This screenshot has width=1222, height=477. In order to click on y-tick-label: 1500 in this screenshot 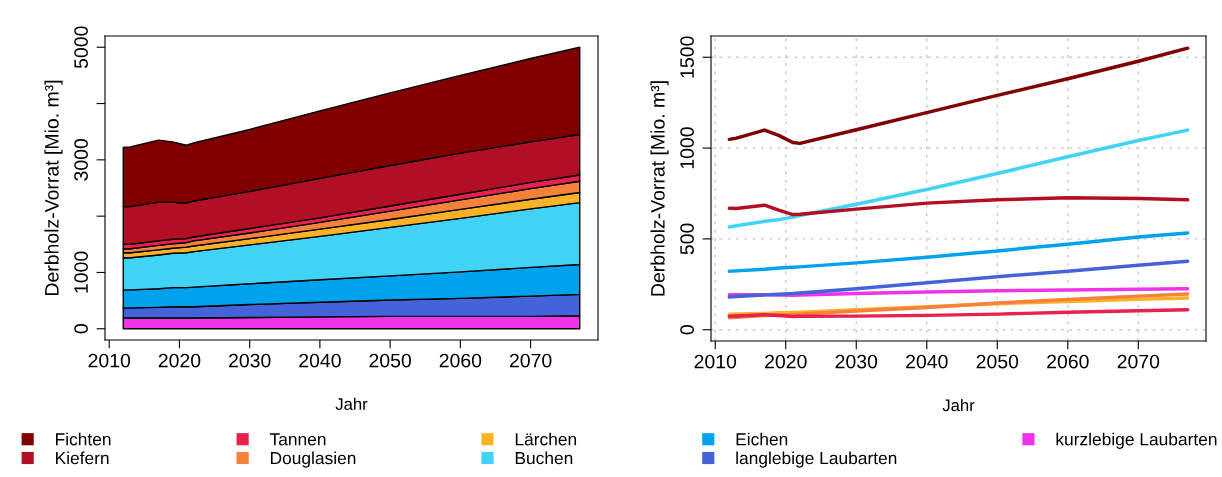, I will do `click(687, 57)`.